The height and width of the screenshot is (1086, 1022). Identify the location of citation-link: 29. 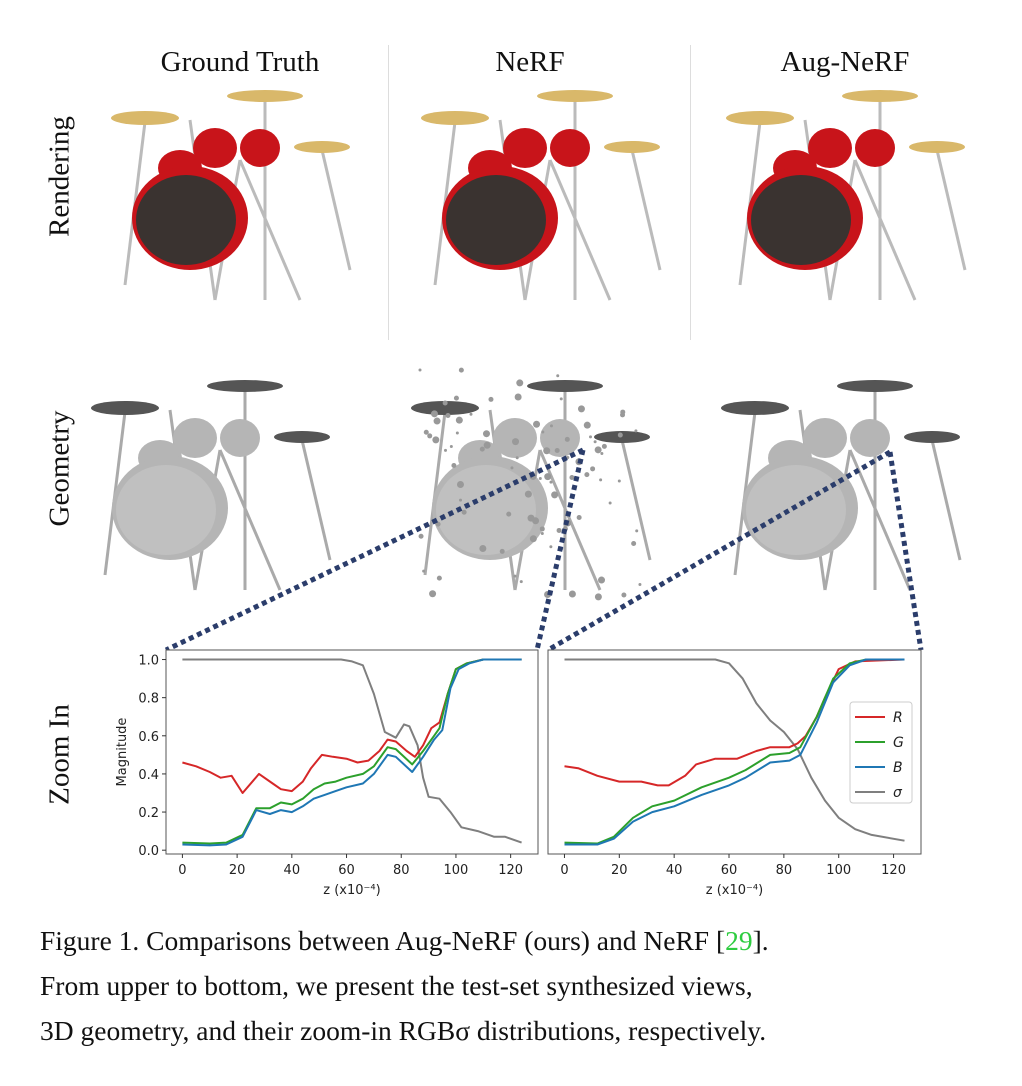
(739, 940).